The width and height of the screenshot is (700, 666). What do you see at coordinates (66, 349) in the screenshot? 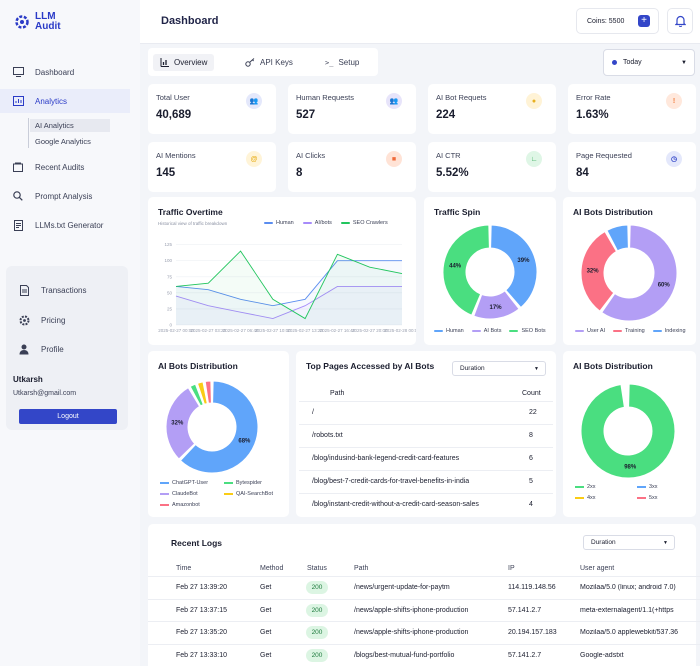
I see `sidebar-item-profile: Profile` at bounding box center [66, 349].